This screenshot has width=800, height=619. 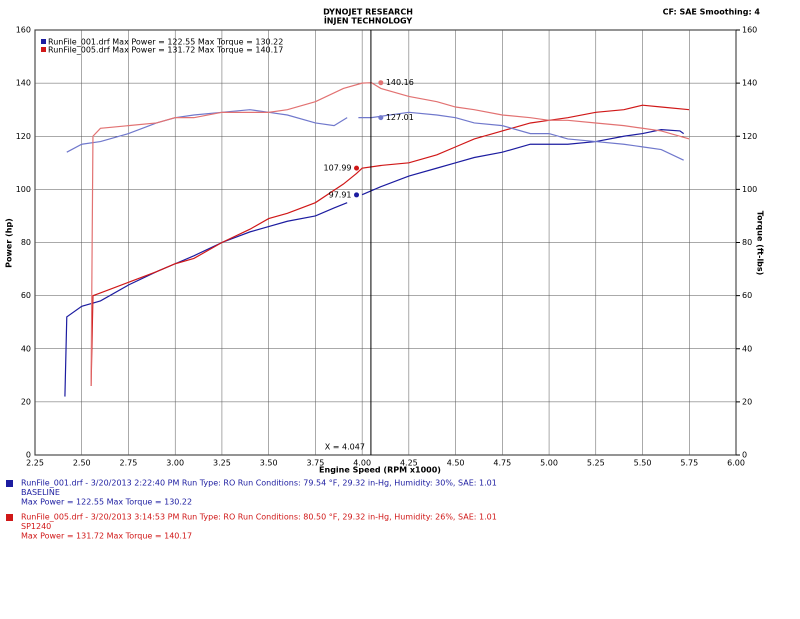 What do you see at coordinates (736, 463) in the screenshot?
I see `x-tick-label: 6.00` at bounding box center [736, 463].